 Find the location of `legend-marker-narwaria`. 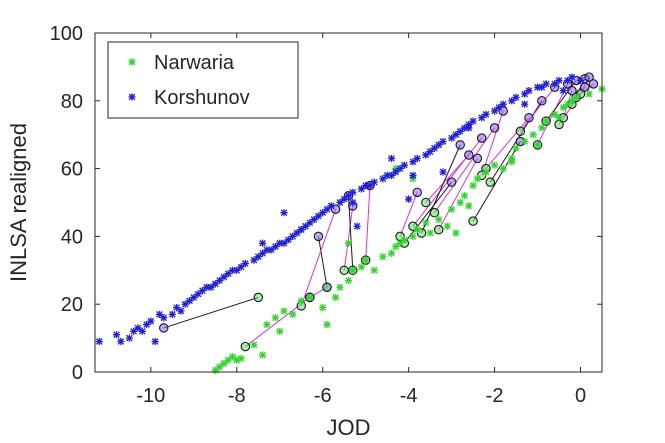

legend-marker-narwaria is located at coordinates (132, 62).